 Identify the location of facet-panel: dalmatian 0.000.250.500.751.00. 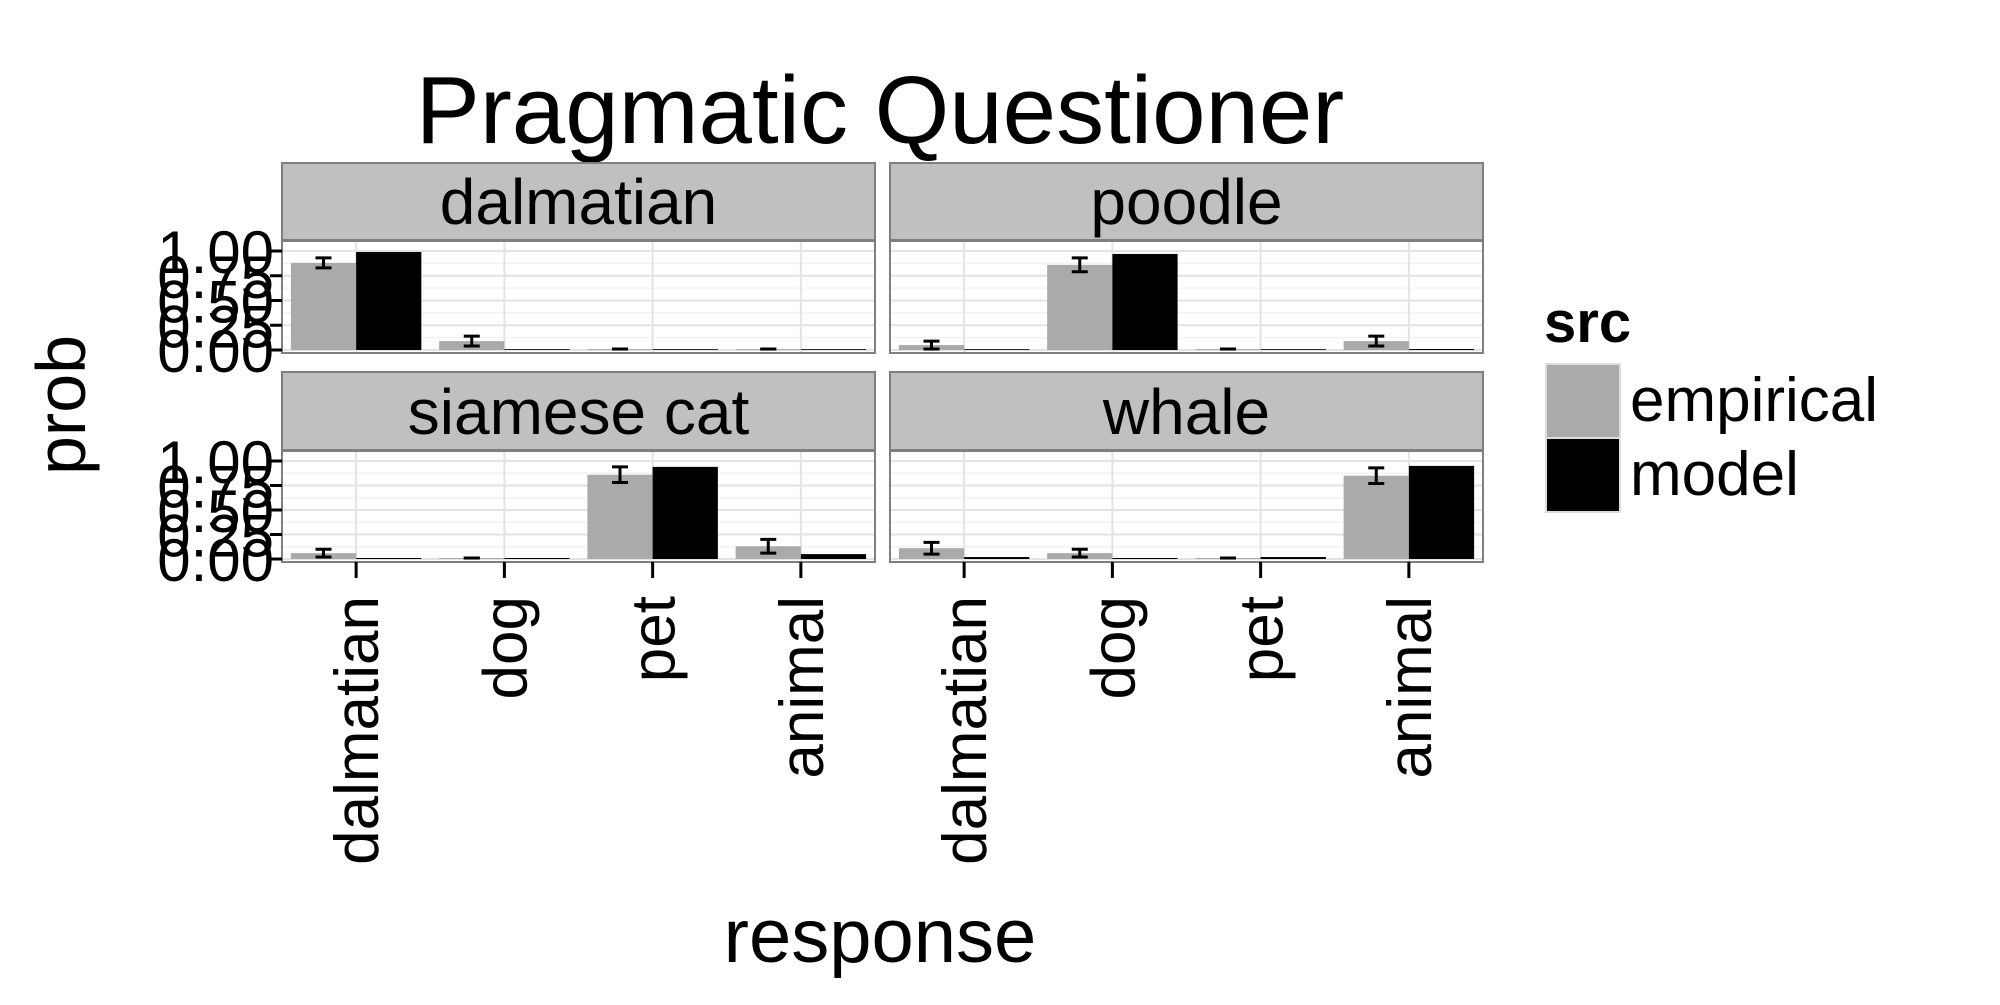
(516, 273).